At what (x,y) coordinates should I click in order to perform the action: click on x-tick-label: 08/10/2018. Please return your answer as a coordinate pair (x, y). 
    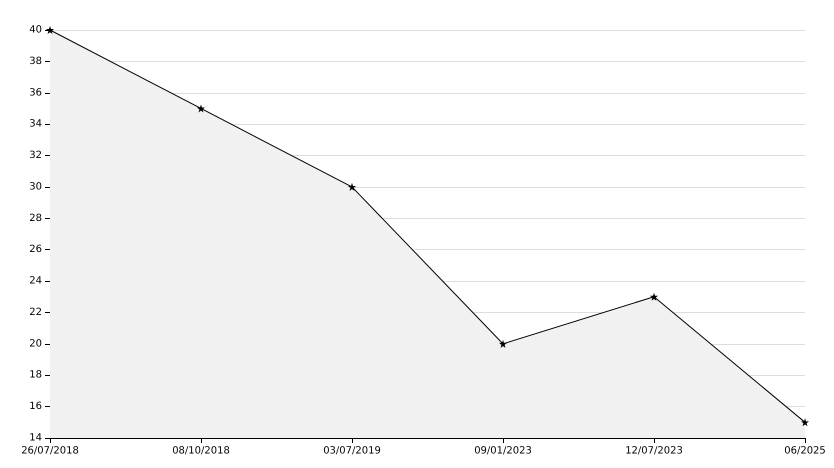
    Looking at the image, I should click on (201, 451).